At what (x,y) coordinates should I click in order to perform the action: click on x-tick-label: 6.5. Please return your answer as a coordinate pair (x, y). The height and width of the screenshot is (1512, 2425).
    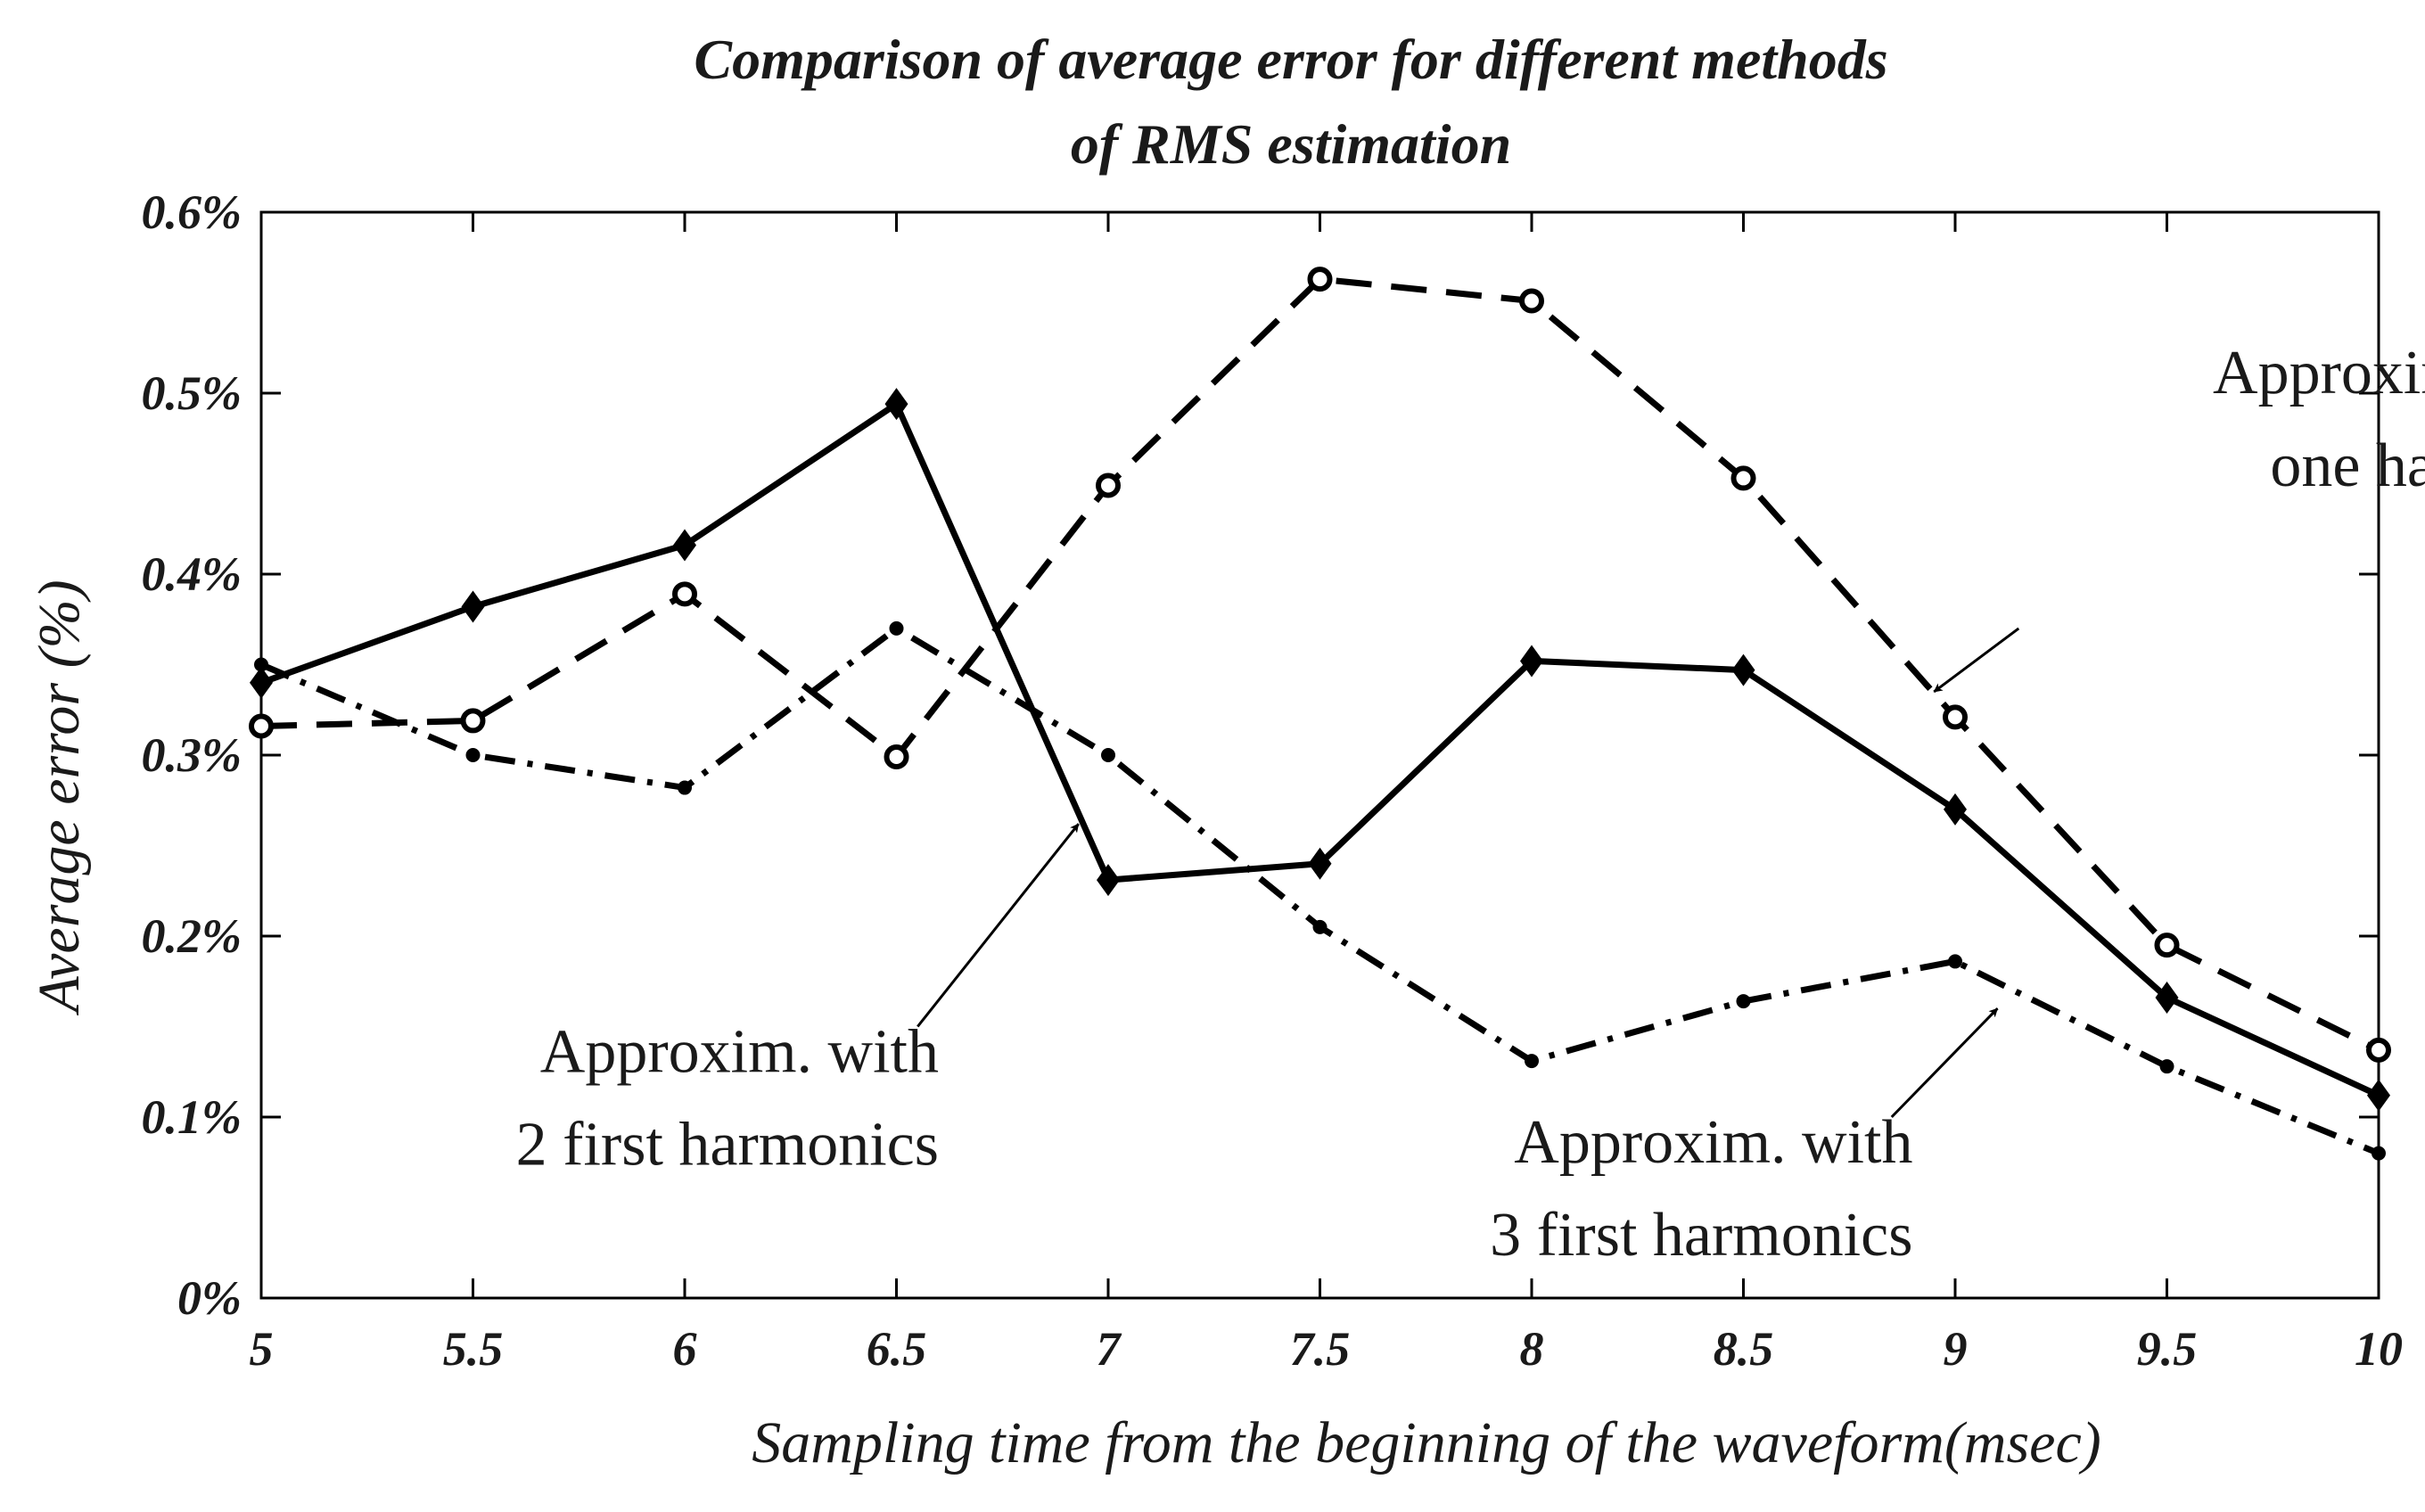
    Looking at the image, I should click on (897, 1349).